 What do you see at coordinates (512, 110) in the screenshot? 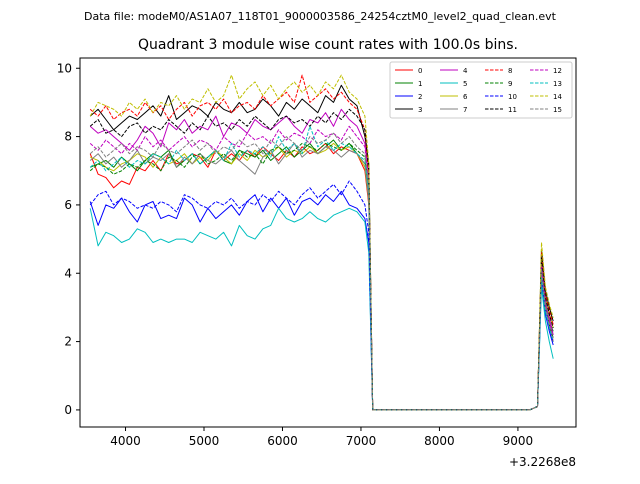
I see `legend-label-11: 11` at bounding box center [512, 110].